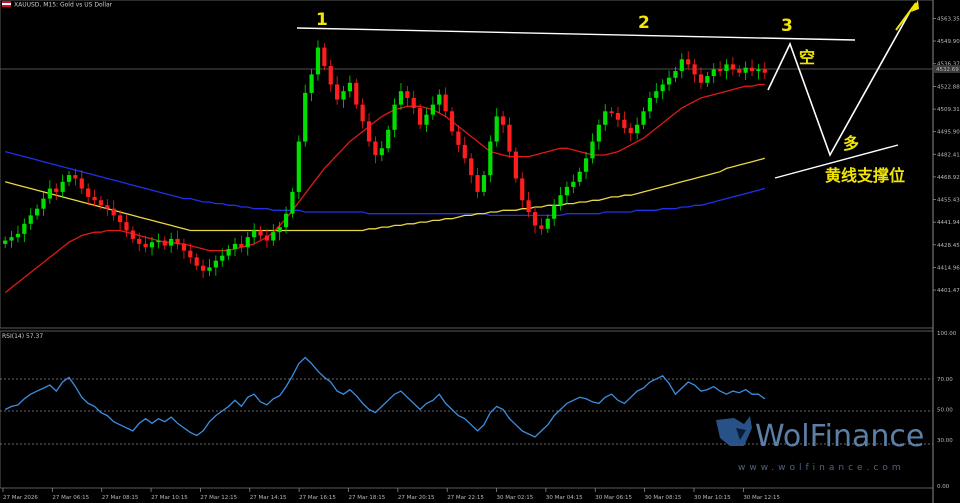 The width and height of the screenshot is (960, 503). Describe the element at coordinates (322, 20) in the screenshot. I see `peak-1-label: 1` at that location.